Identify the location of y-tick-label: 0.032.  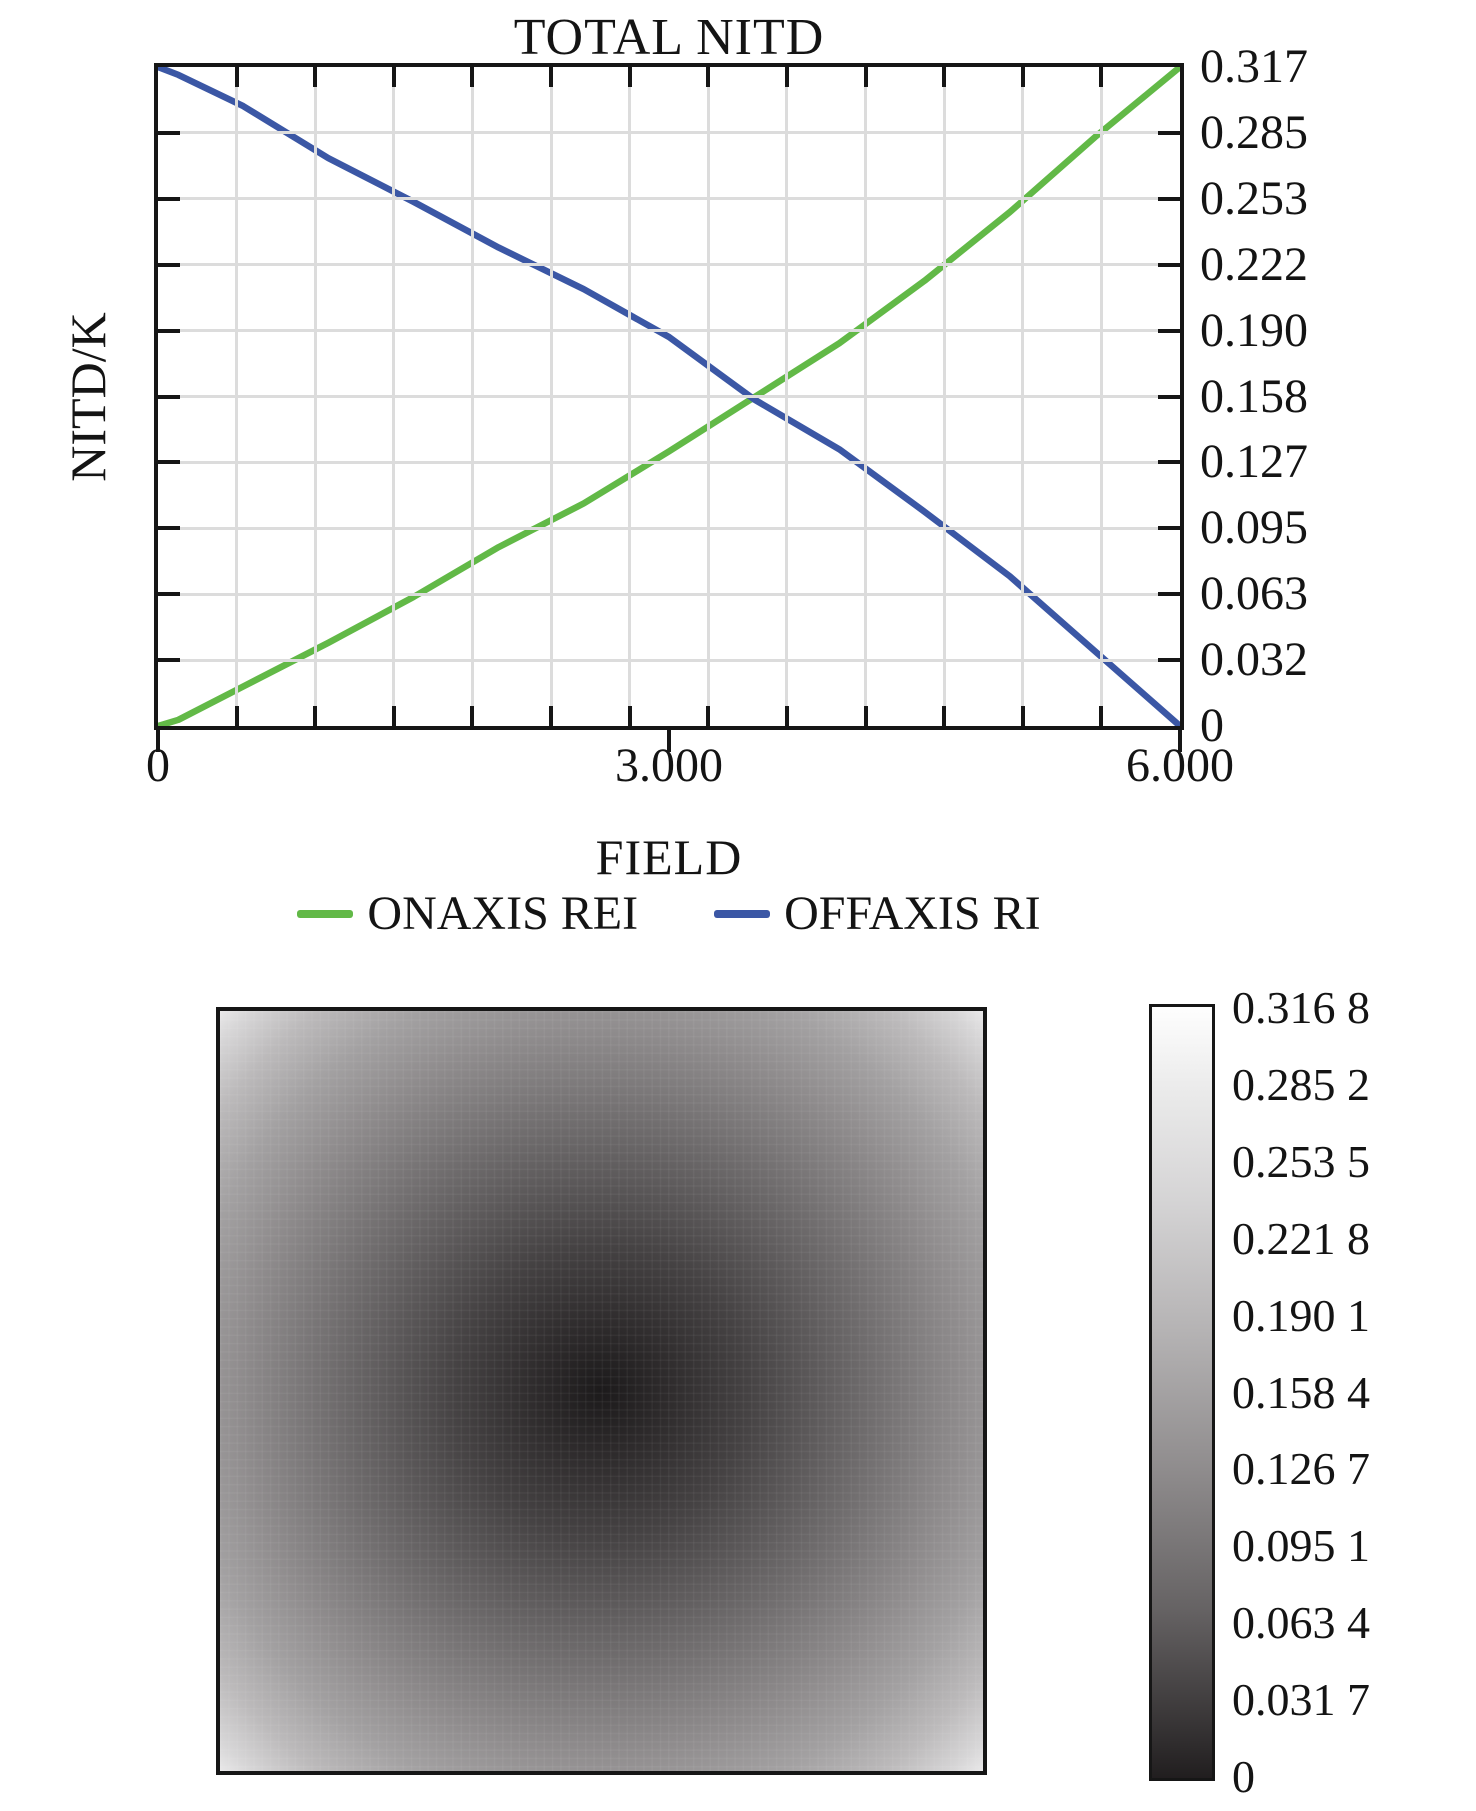
(1254, 660).